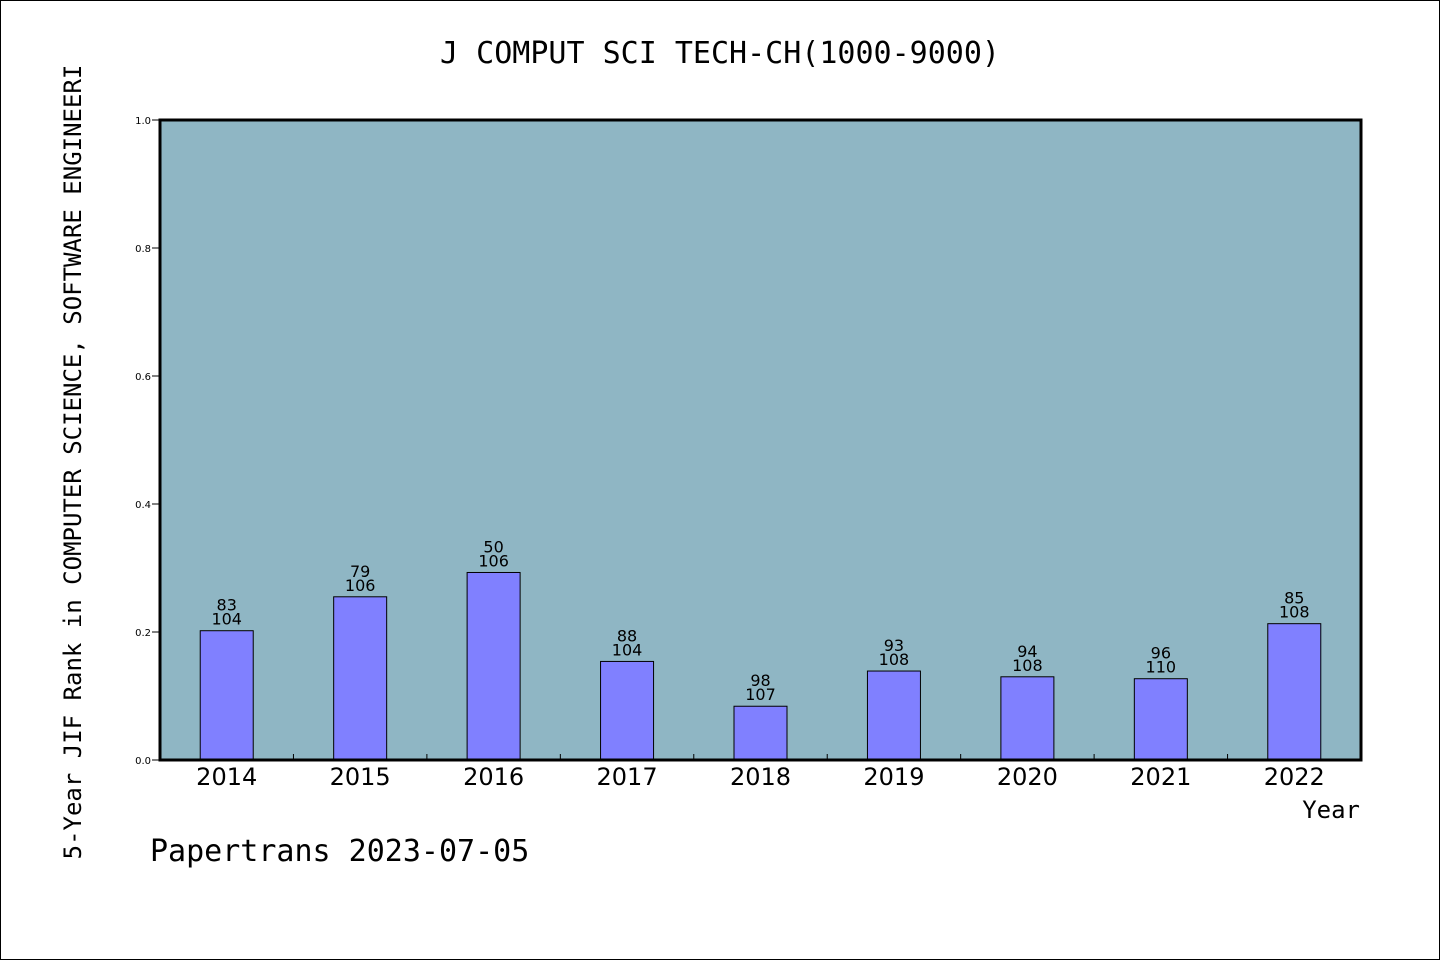 This screenshot has height=960, width=1440. I want to click on bar-label-rank: 94, so click(1027, 651).